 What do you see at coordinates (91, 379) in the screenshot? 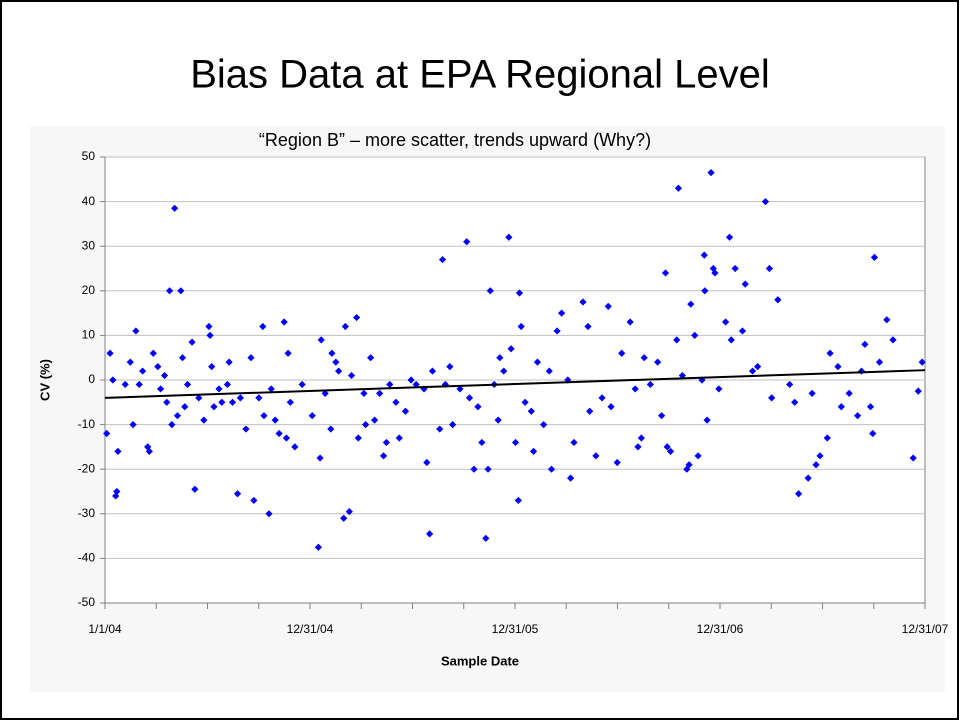
I see `y-tick-label: 0` at bounding box center [91, 379].